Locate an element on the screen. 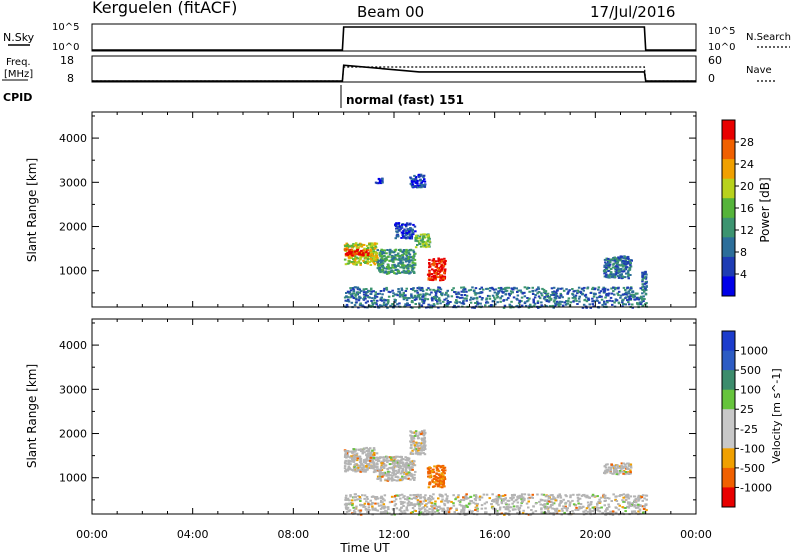  power-colorbar-label: Power [dB] is located at coordinates (765, 209).